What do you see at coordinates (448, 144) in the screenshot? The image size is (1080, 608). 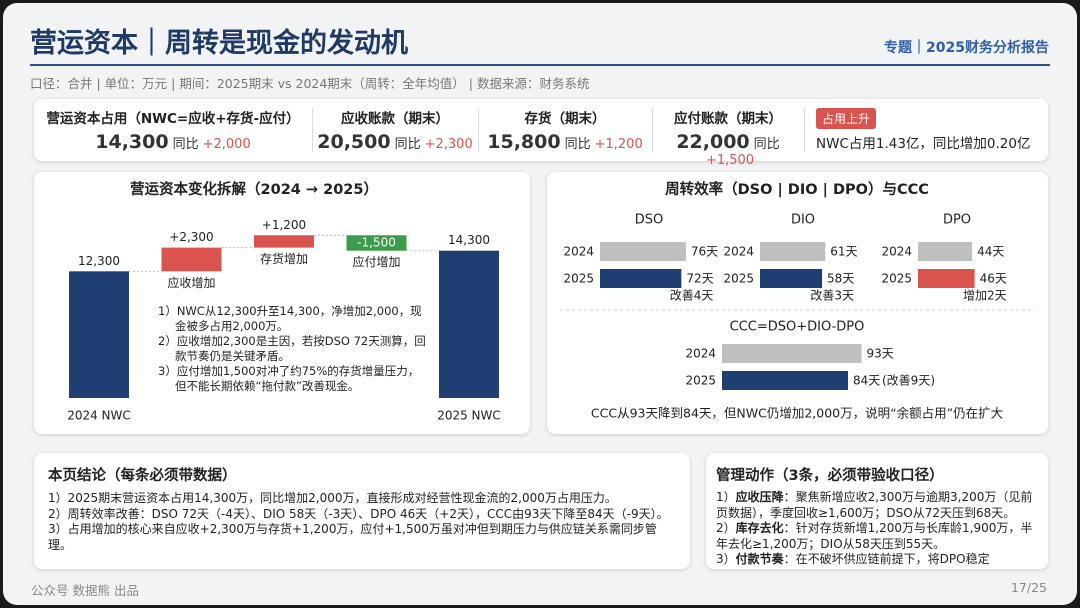 I see `kpi-change: +2,300` at bounding box center [448, 144].